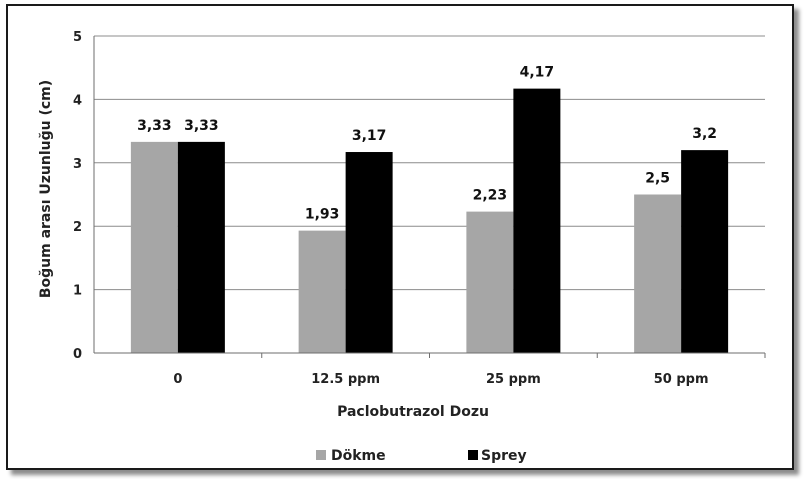 This screenshot has width=806, height=479. What do you see at coordinates (321, 455) in the screenshot?
I see `legend-swatch-dokme` at bounding box center [321, 455].